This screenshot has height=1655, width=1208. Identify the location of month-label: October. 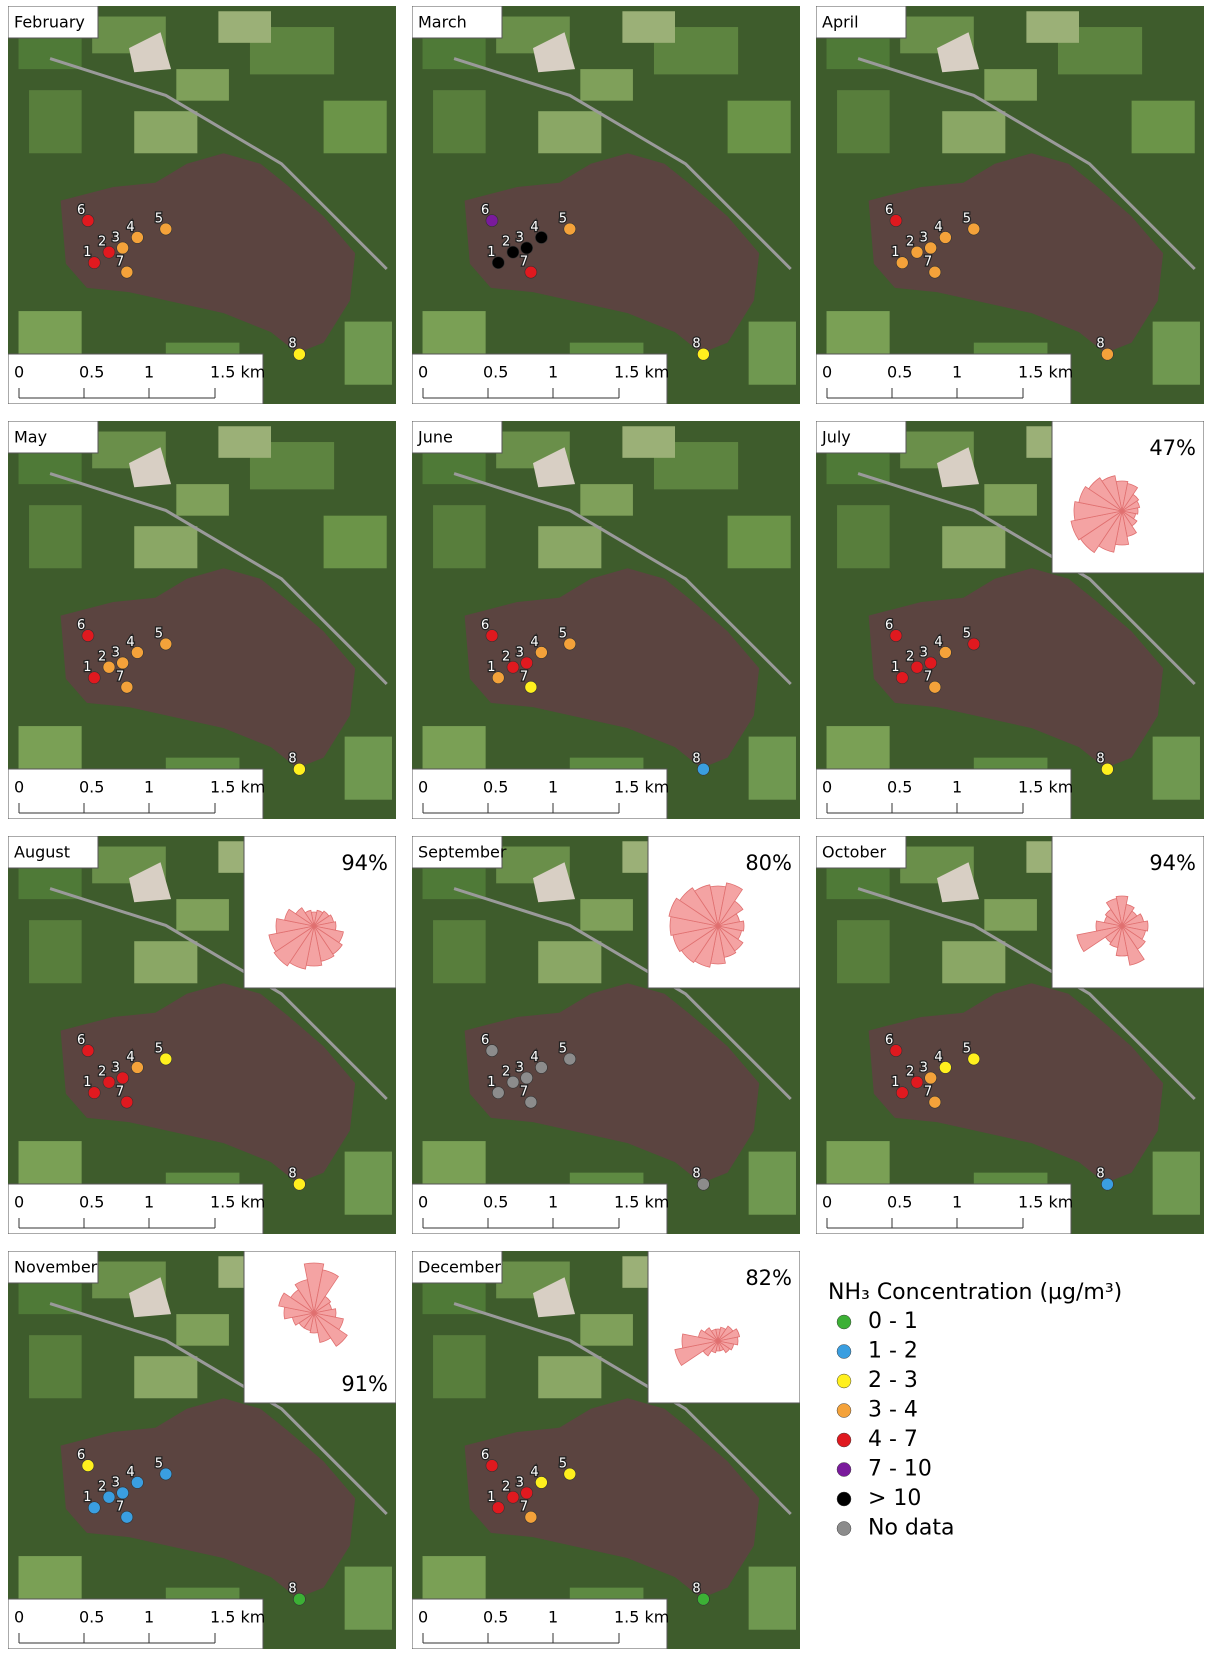
(854, 852).